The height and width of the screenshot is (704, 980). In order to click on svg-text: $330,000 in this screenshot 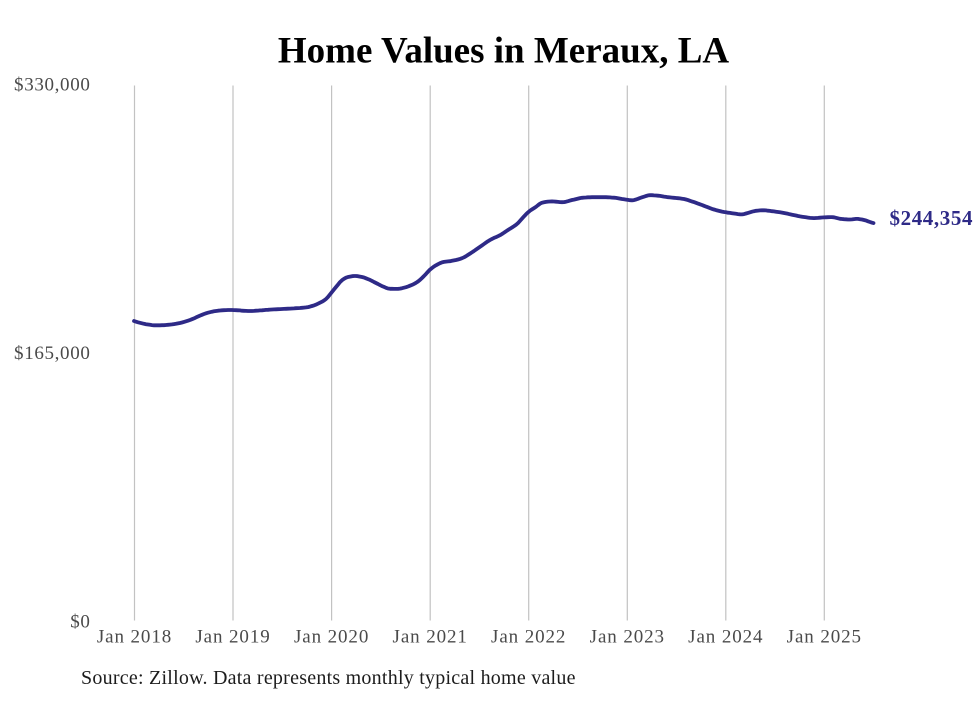, I will do `click(52, 85)`.